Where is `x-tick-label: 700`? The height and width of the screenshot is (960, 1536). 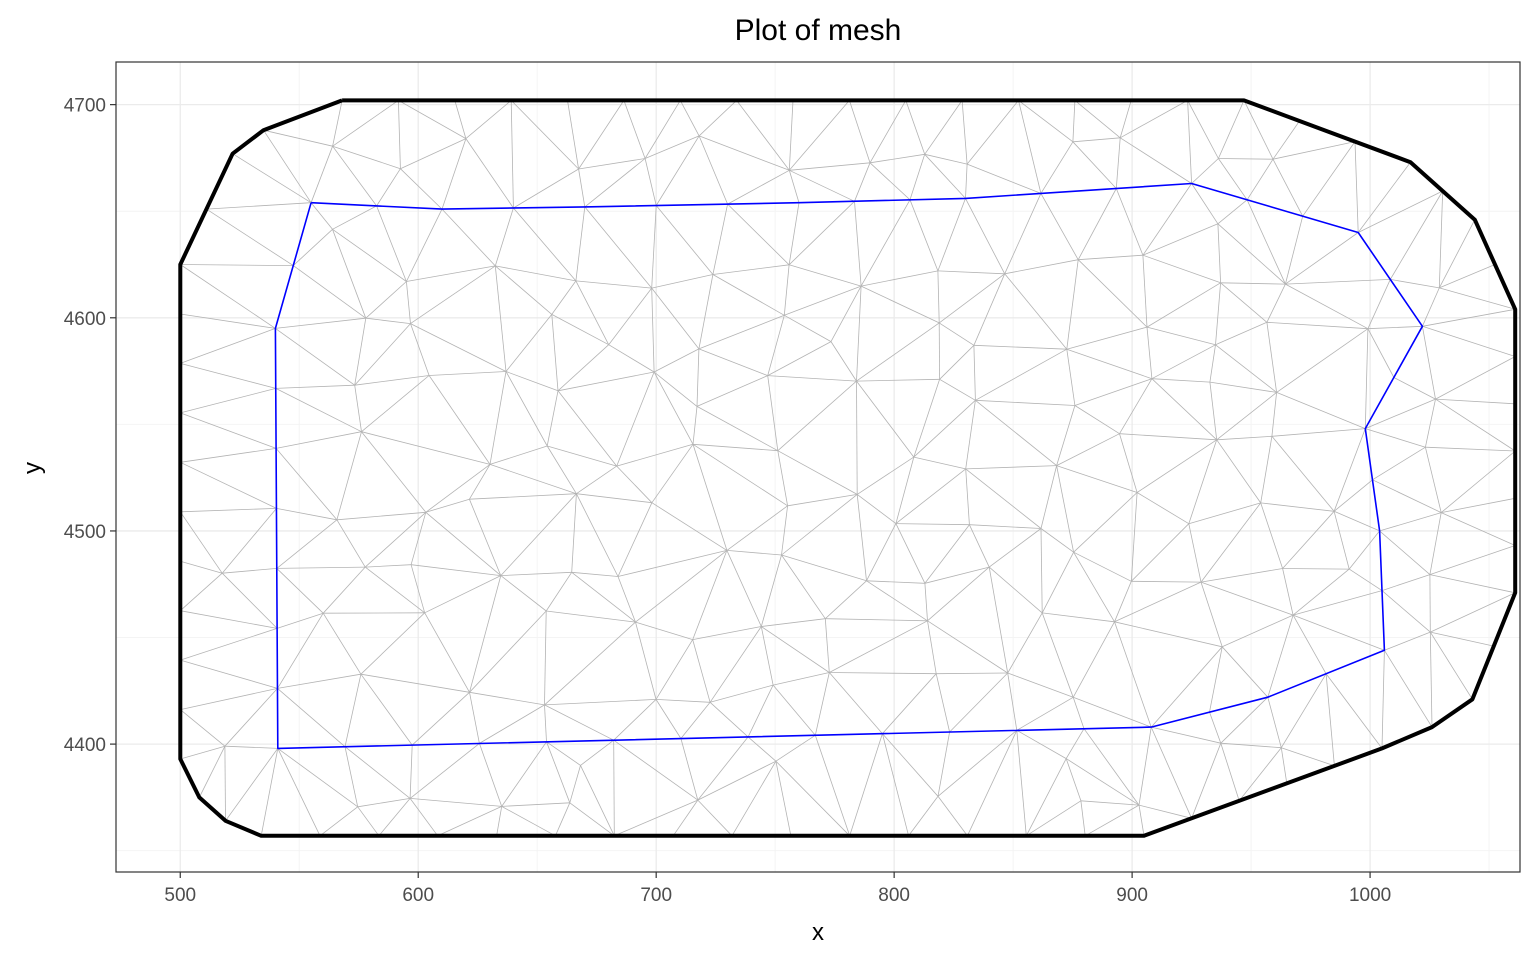 x-tick-label: 700 is located at coordinates (656, 895).